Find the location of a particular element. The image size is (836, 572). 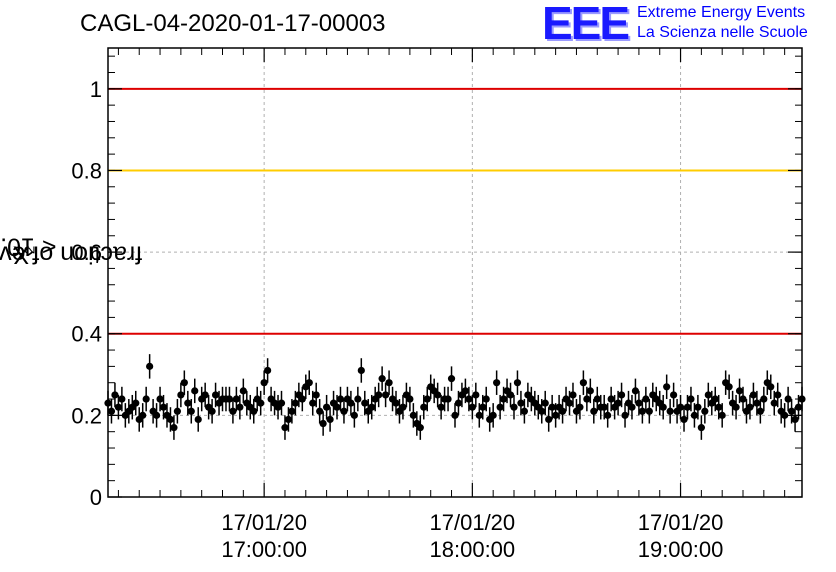

y-tick-label: 0 is located at coordinates (96, 497).